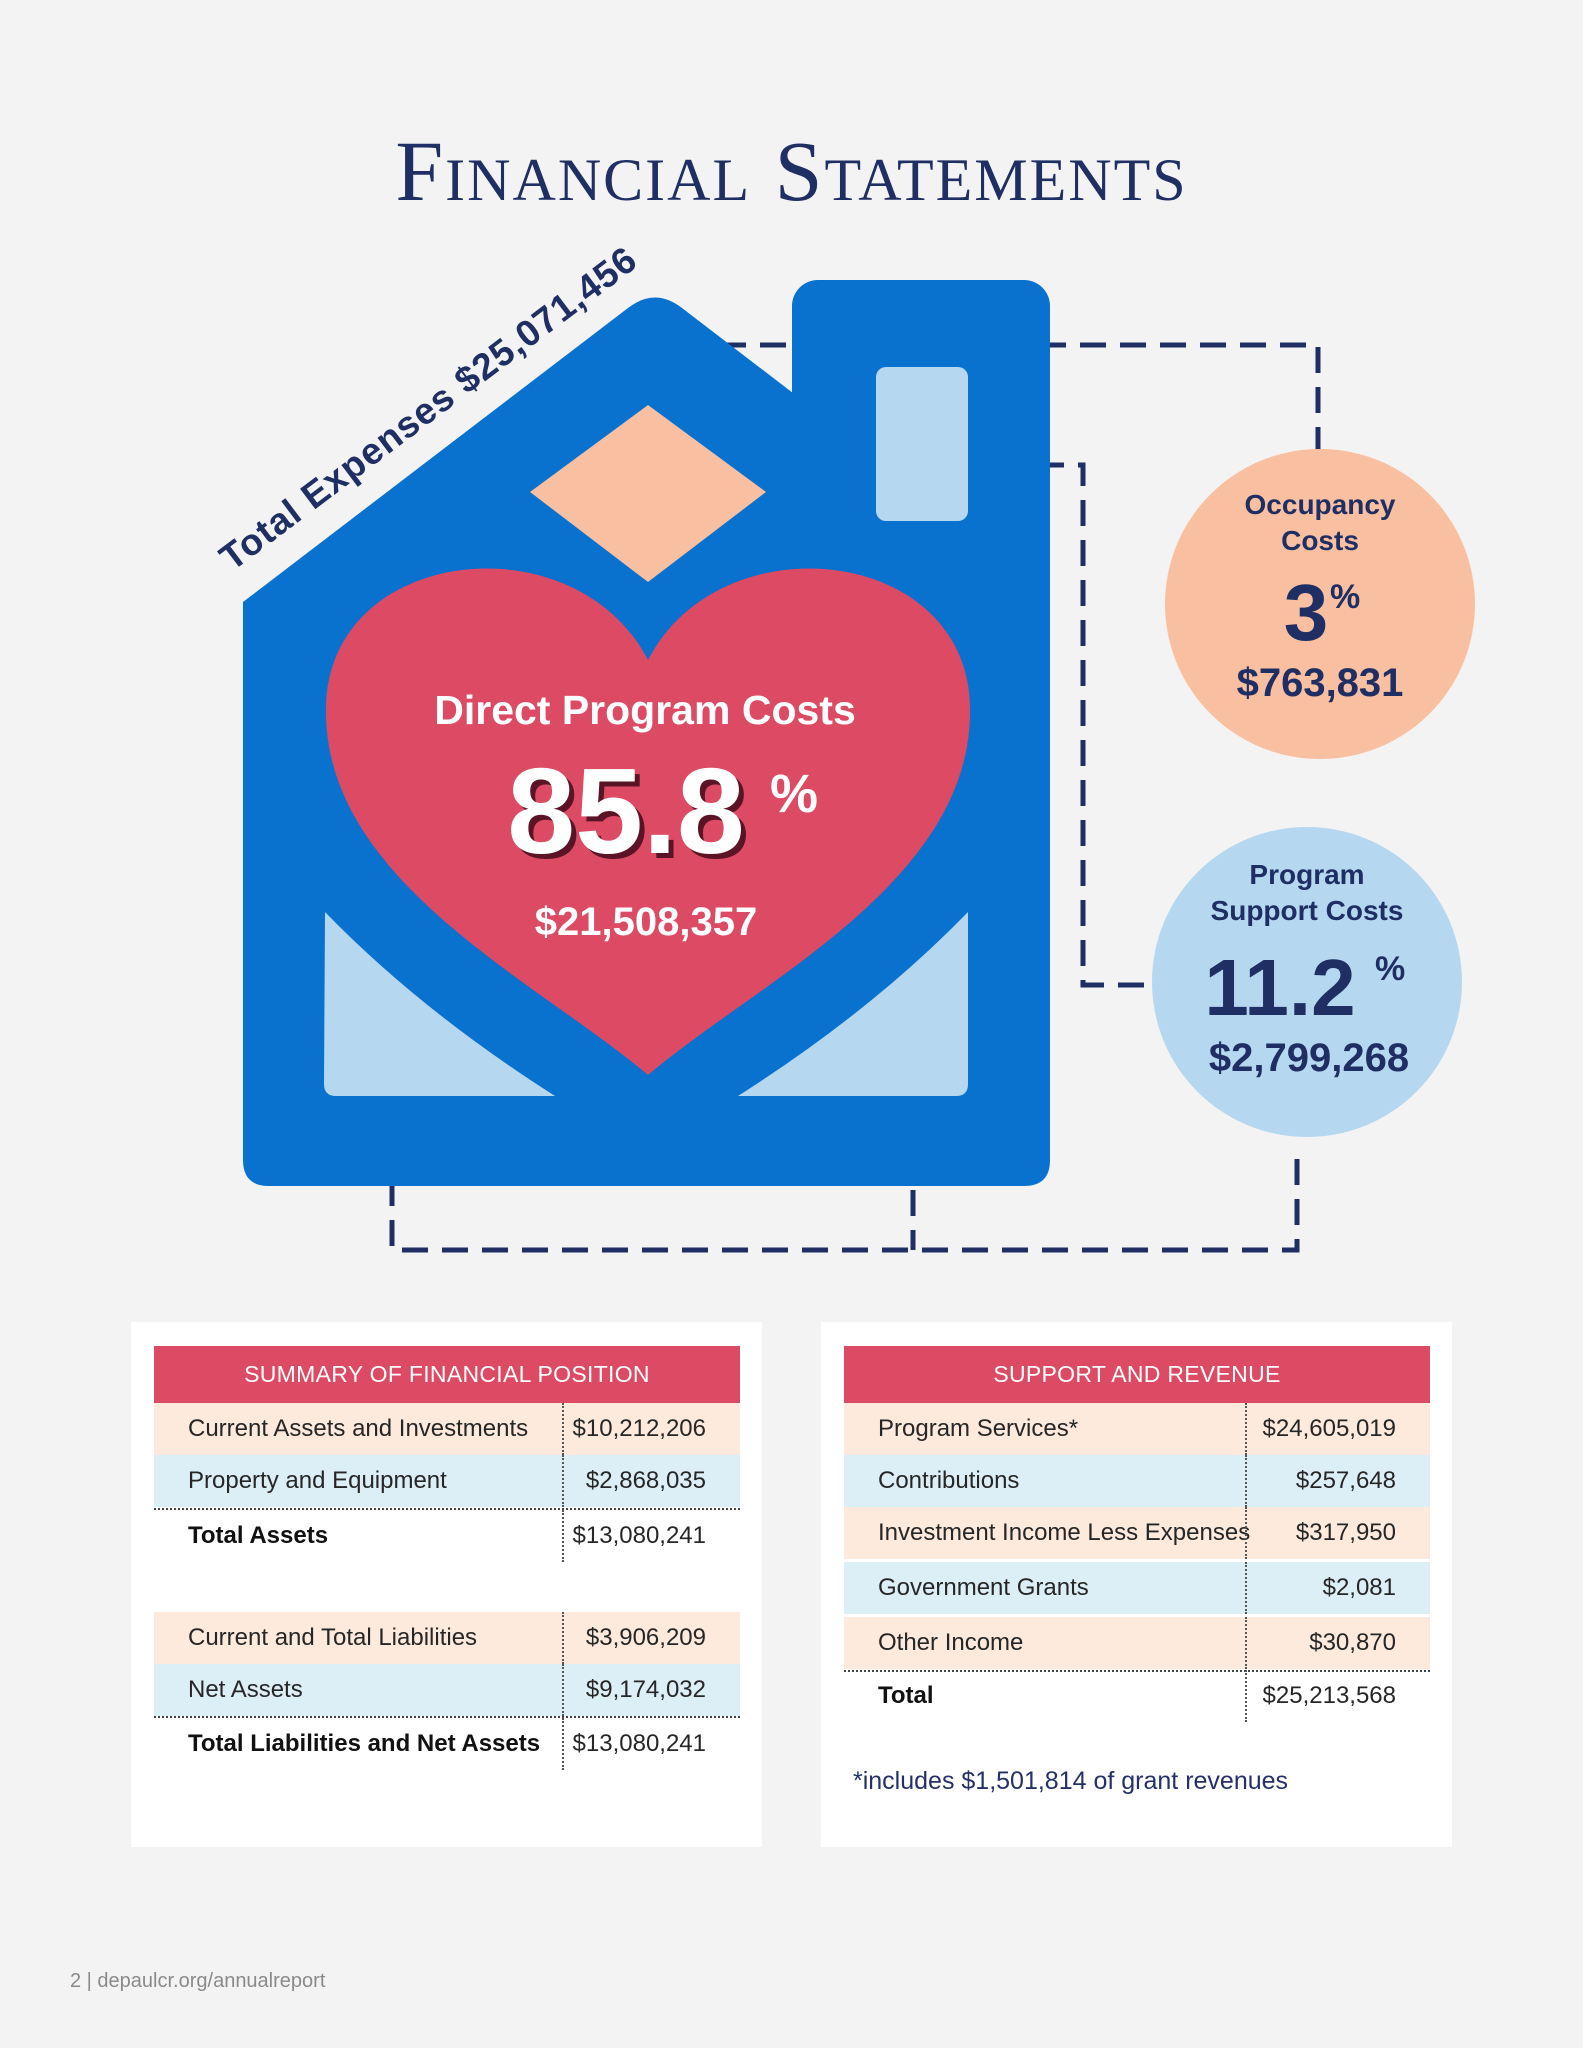 This screenshot has width=1583, height=2048. I want to click on footnote: *includes $1,501,814 of grant revenues, so click(1071, 1781).